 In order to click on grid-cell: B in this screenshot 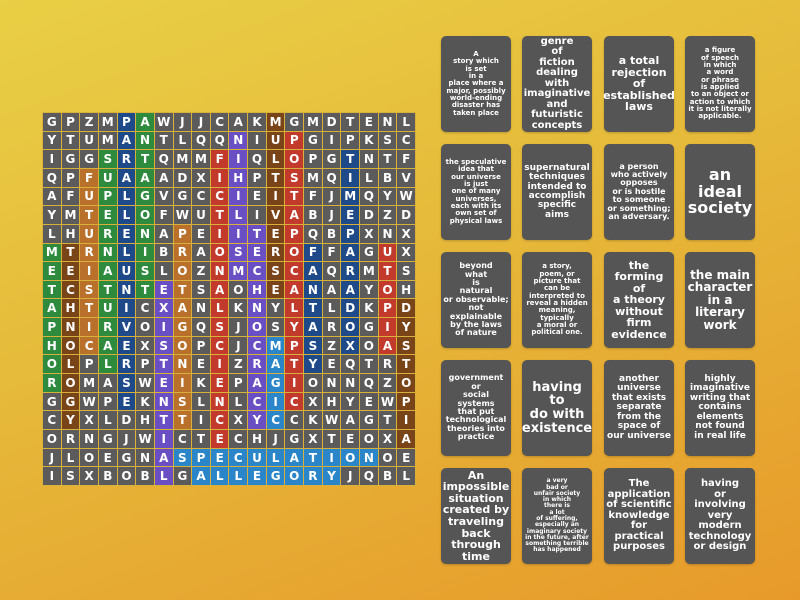, I will do `click(313, 215)`.